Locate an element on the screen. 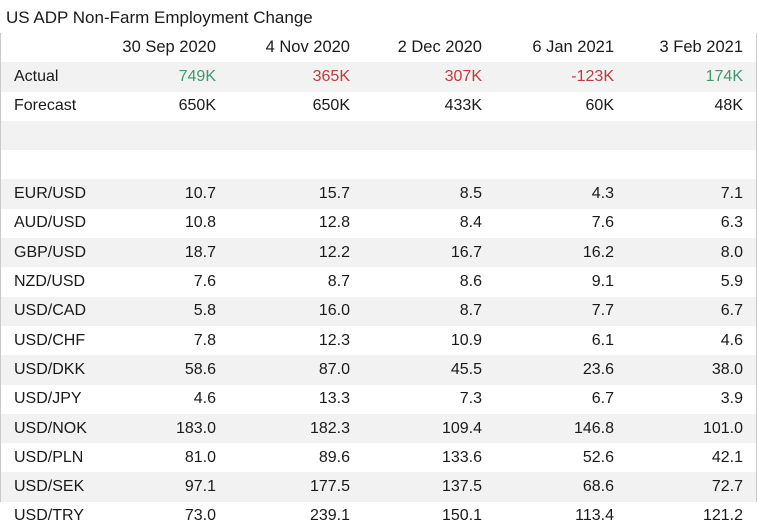  pair-label: USD/DKK is located at coordinates (50, 369).